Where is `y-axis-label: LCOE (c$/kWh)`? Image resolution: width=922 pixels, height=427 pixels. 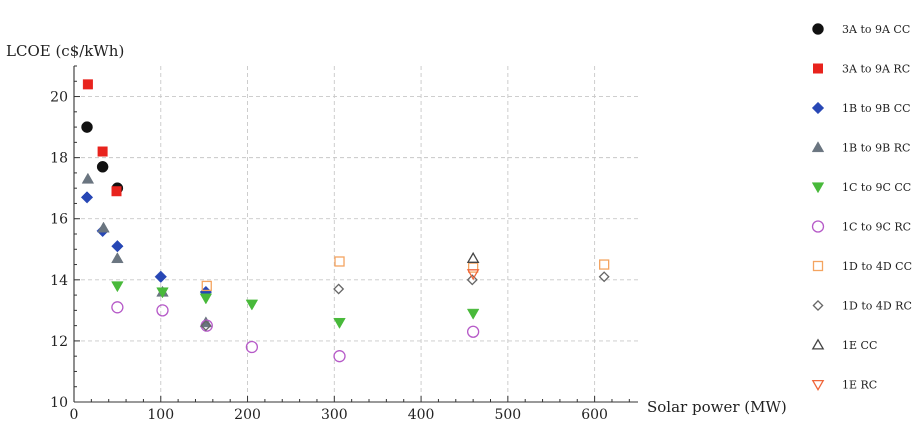
y-axis-label: LCOE (c$/kWh) is located at coordinates (65, 51).